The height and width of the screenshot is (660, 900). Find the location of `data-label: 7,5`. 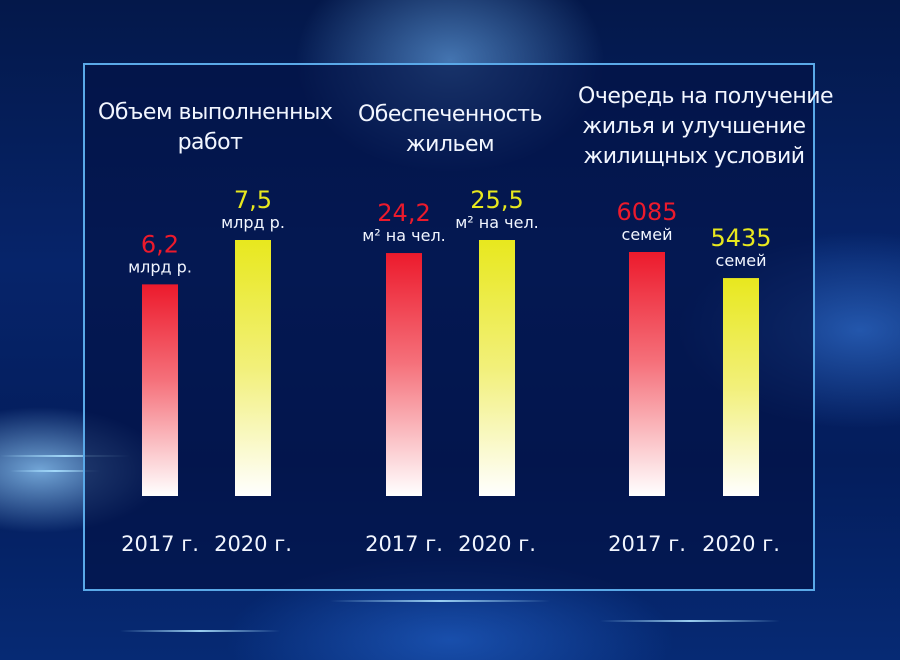

data-label: 7,5 is located at coordinates (253, 200).